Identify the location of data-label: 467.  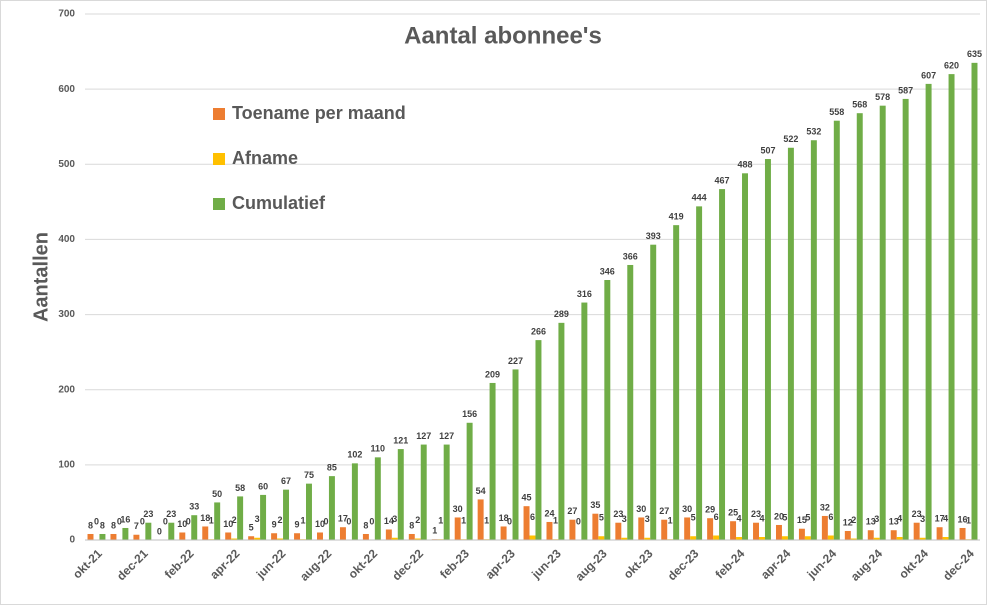
(722, 180).